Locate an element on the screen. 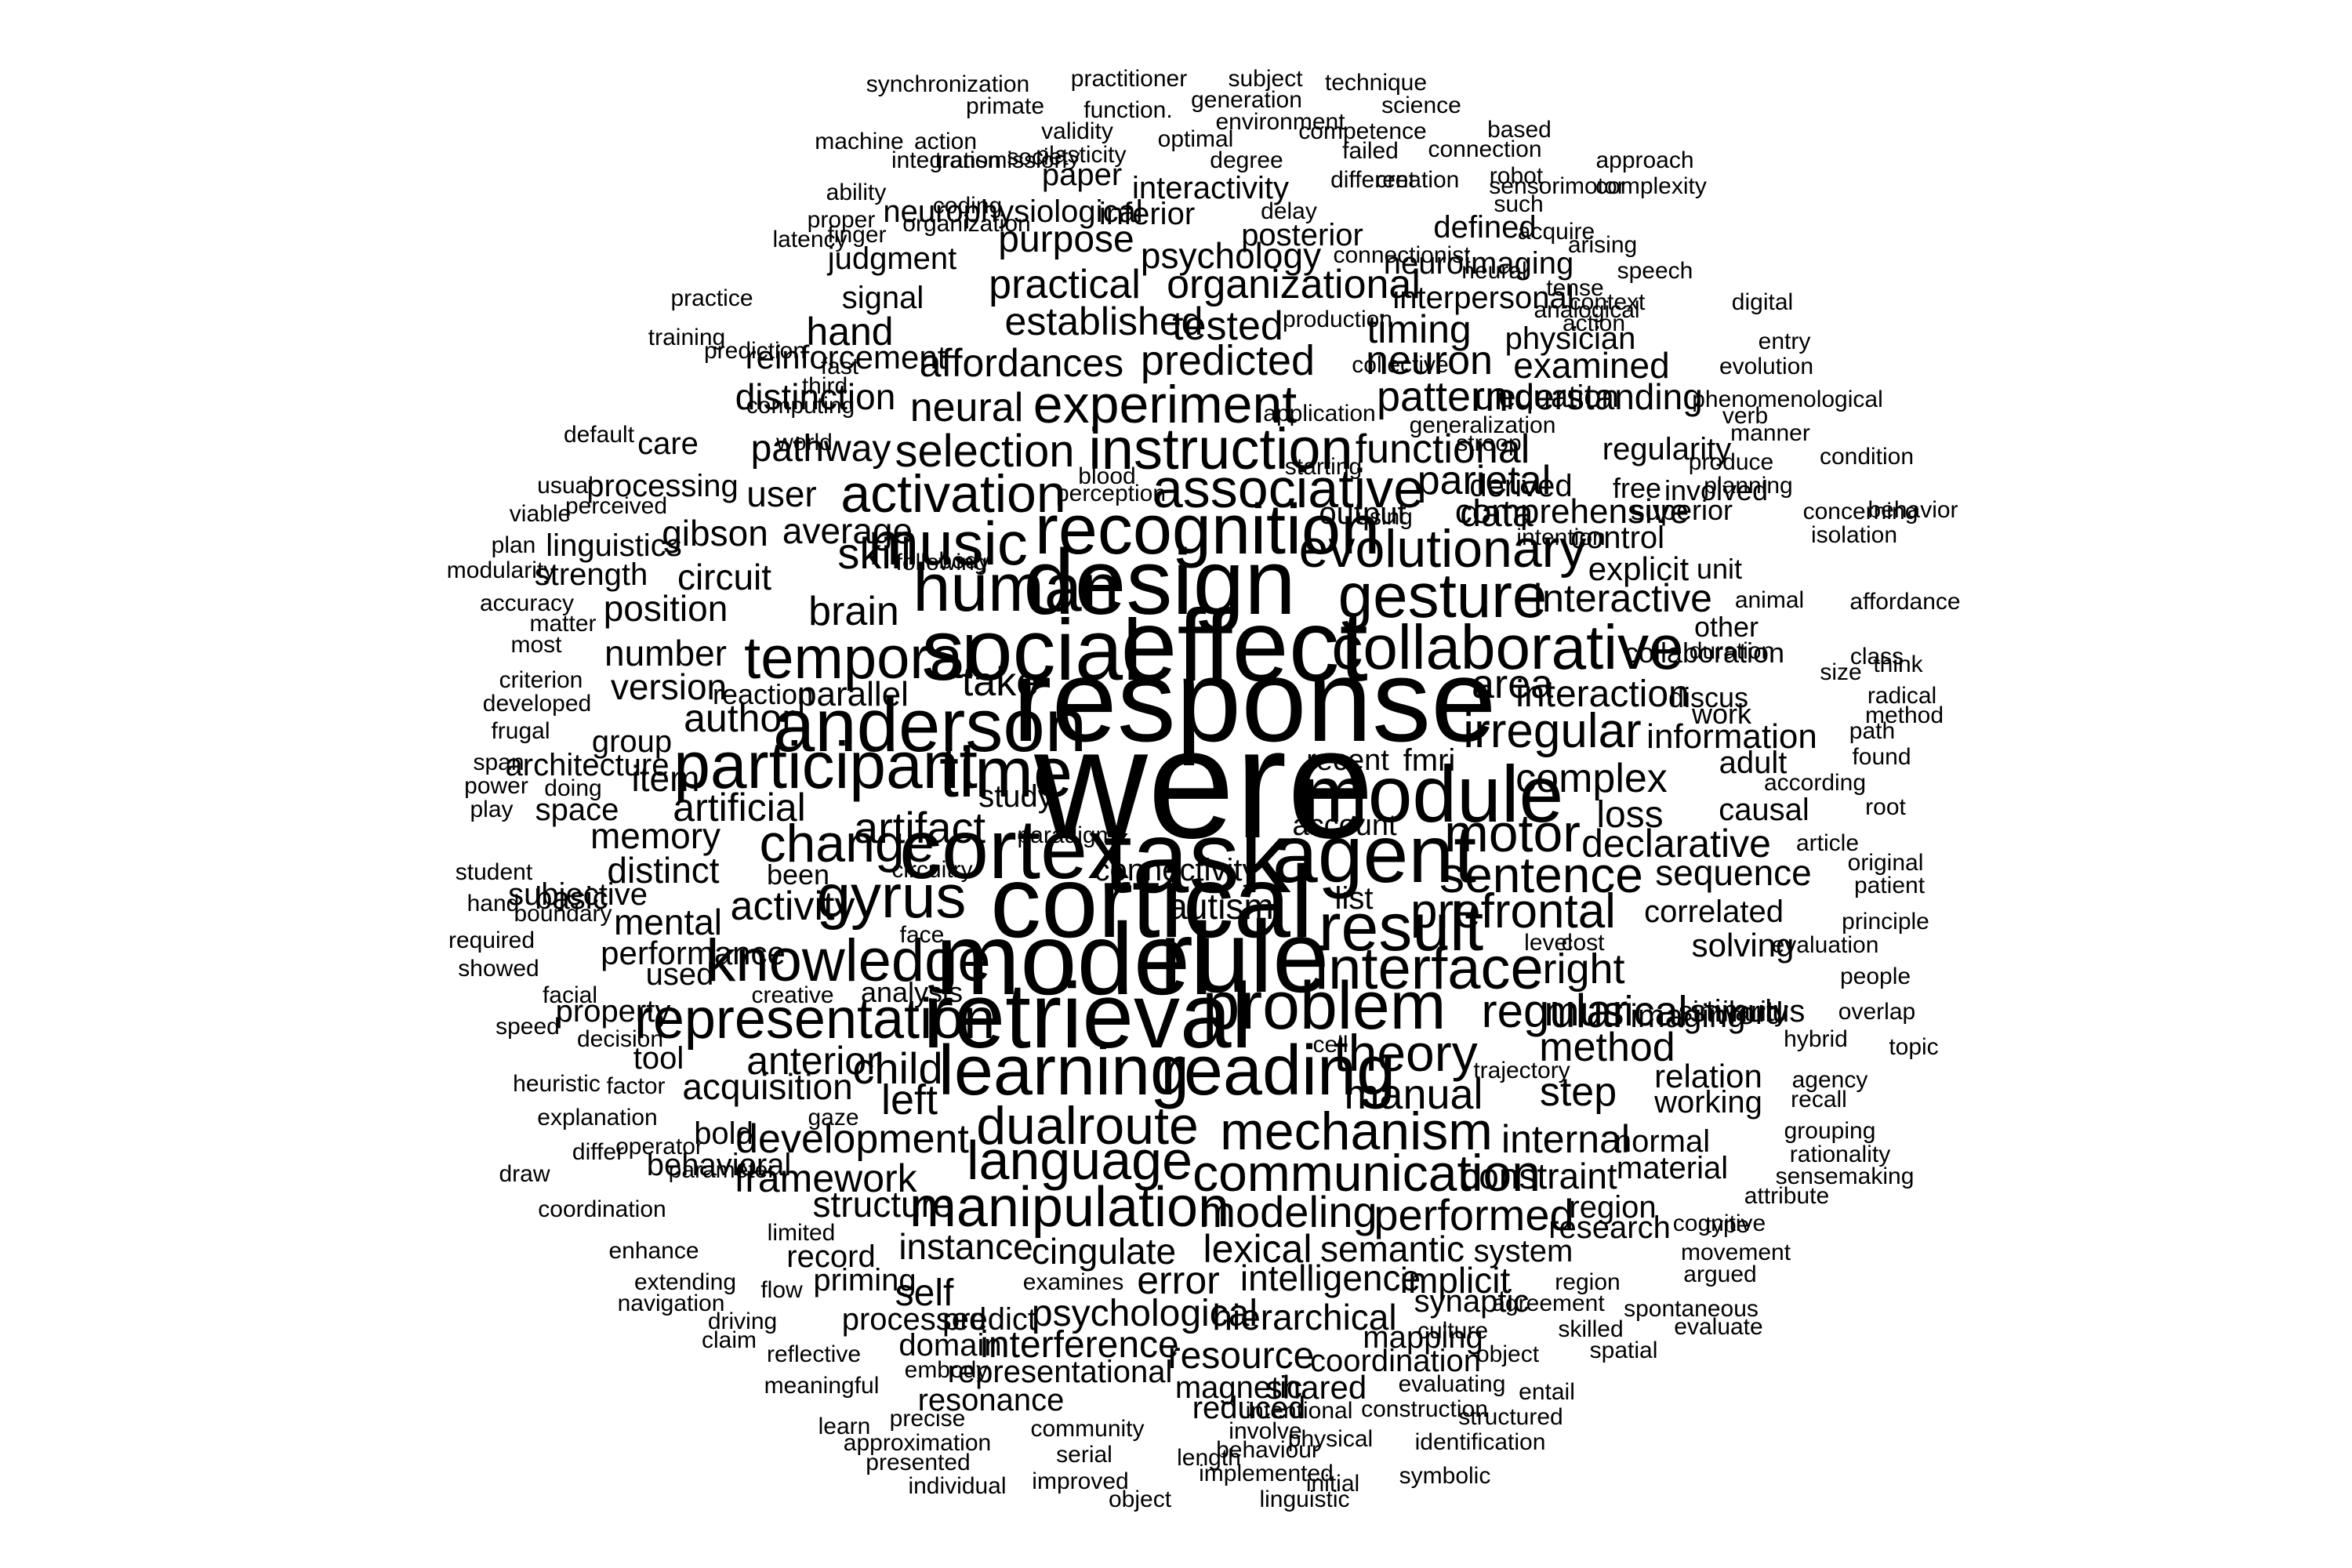 Image resolution: width=2352 pixels, height=1568 pixels. word-cloud-word: communication is located at coordinates (1366, 1173).